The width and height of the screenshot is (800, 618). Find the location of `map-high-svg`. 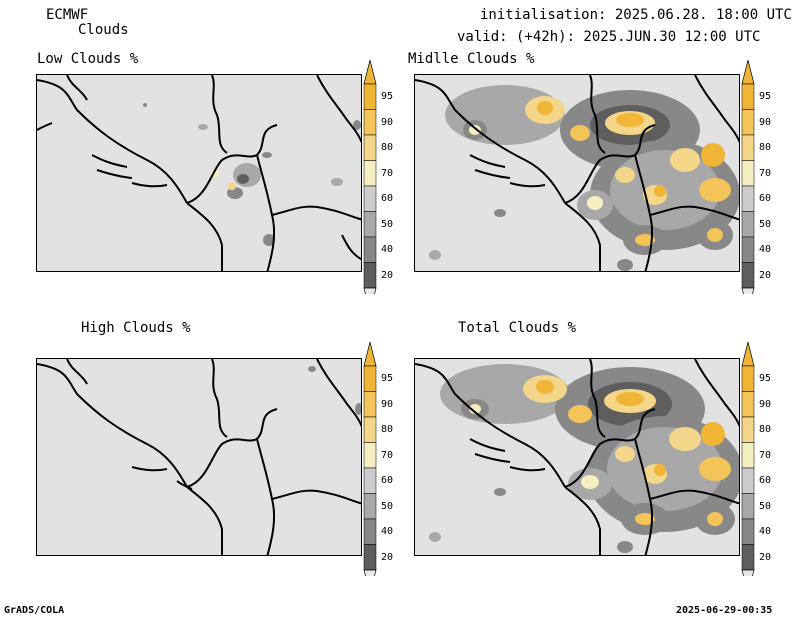

map-high-svg is located at coordinates (199, 457).